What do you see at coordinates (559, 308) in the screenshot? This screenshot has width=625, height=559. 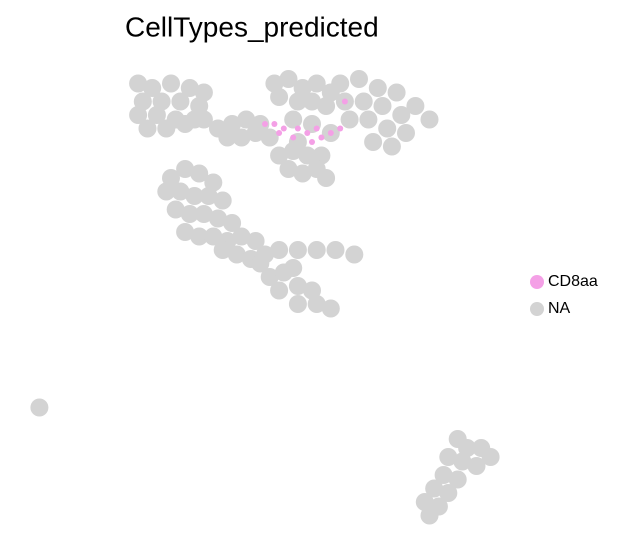 I see `legend-label: NA` at bounding box center [559, 308].